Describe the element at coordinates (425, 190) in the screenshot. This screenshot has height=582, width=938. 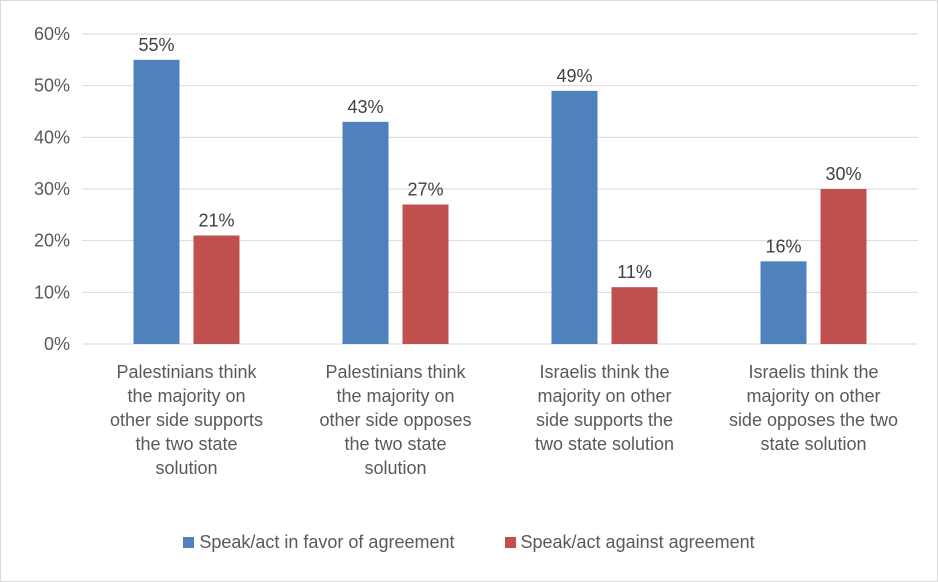
I see `data-label: 27%` at that location.